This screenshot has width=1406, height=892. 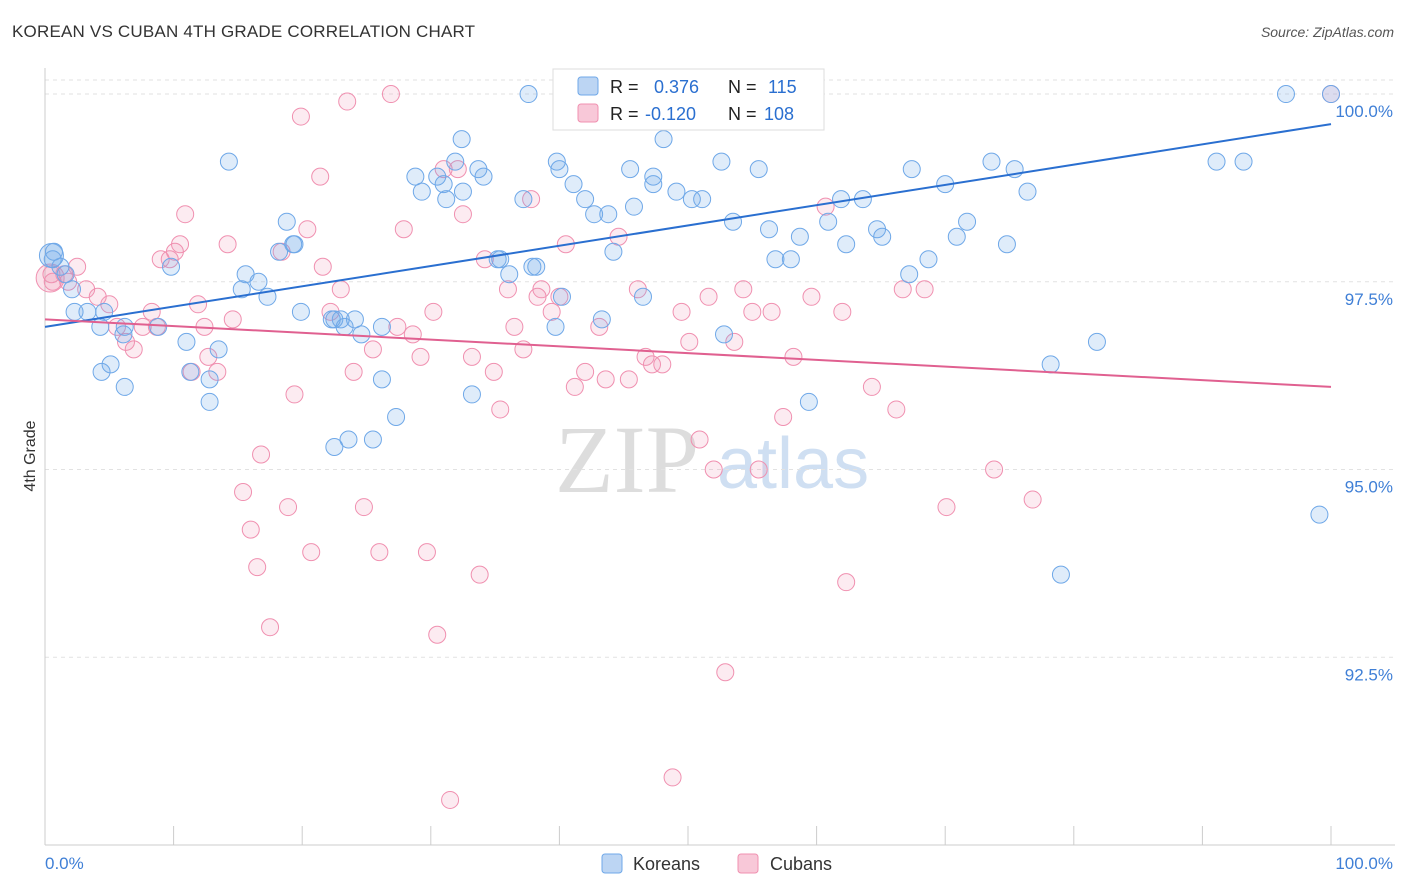 I want to click on x-tick-labels: 0.0% 100.0%, so click(x=719, y=863).